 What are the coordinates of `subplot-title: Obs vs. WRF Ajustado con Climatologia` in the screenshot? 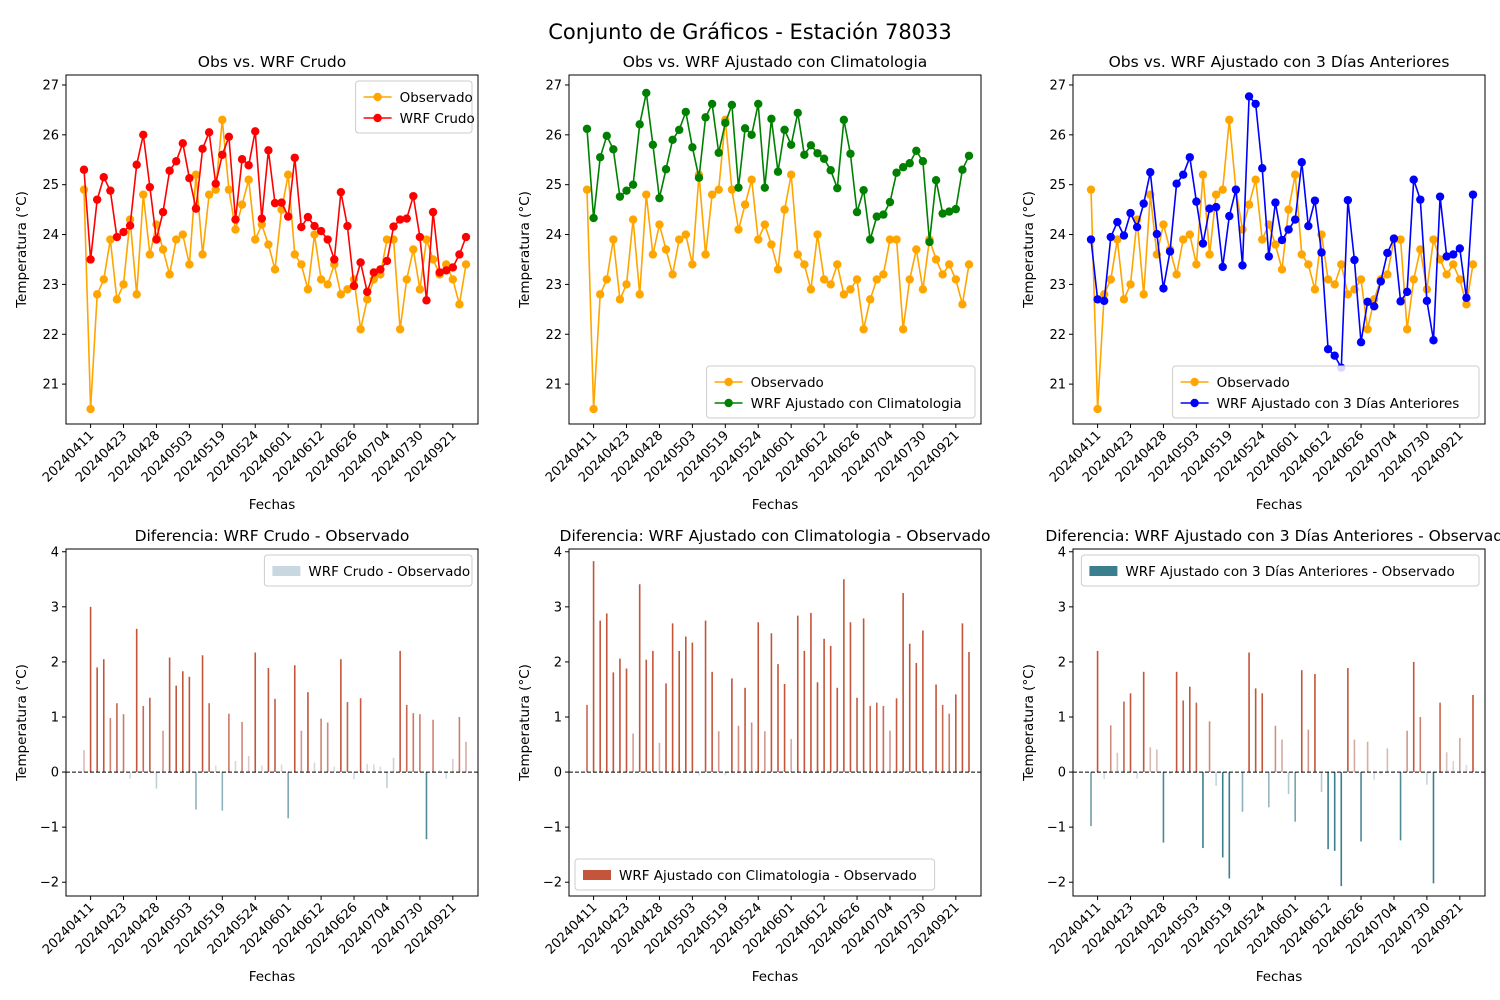 It's located at (775, 62).